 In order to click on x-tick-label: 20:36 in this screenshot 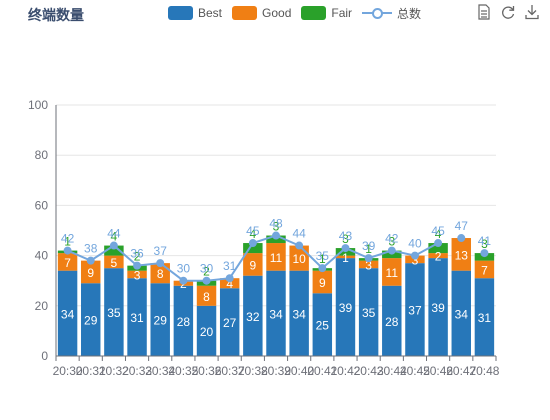, I will do `click(207, 371)`.